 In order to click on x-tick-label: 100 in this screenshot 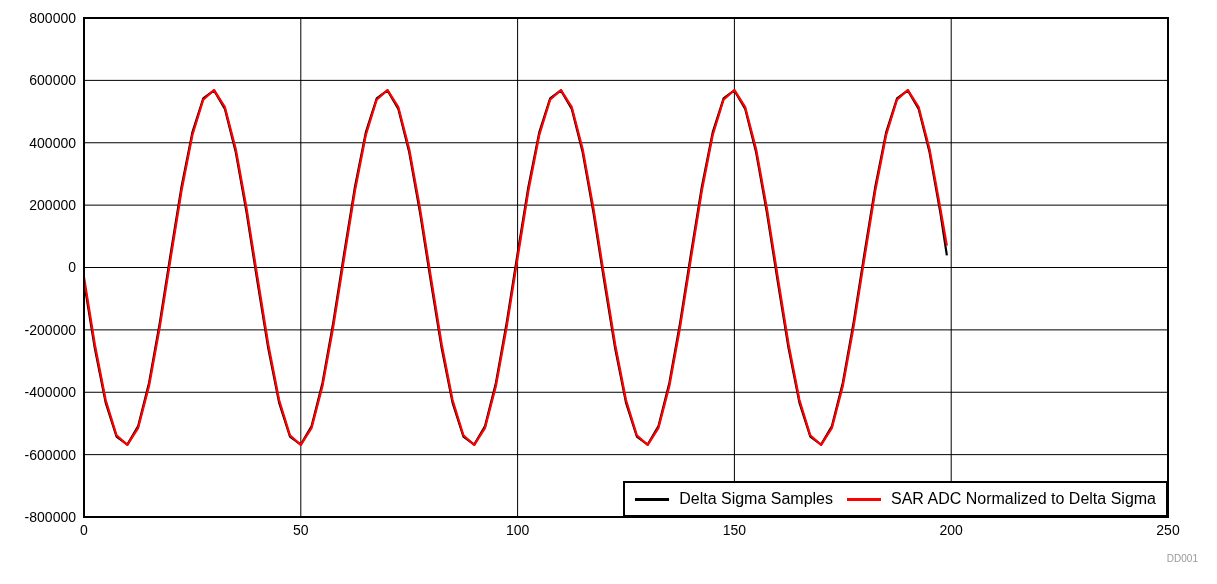, I will do `click(517, 529)`.